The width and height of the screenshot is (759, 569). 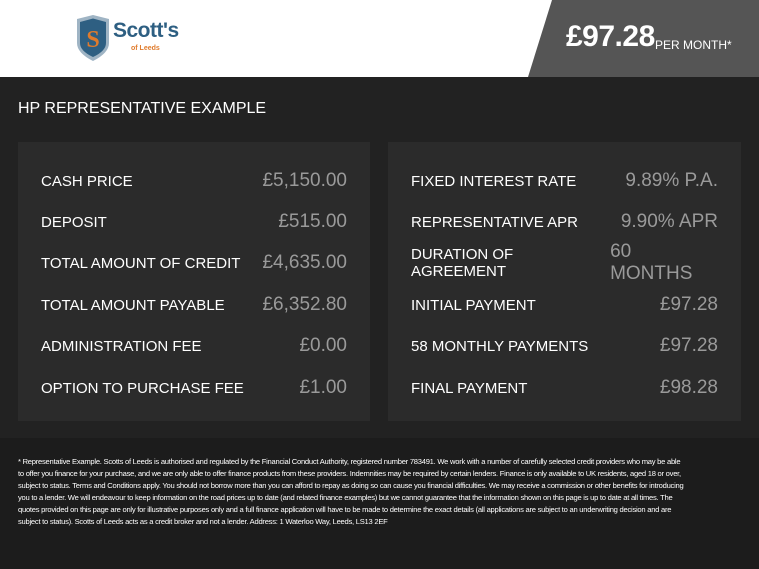 What do you see at coordinates (564, 304) in the screenshot?
I see `finance-row: INITIAL PAYMENT £97.28` at bounding box center [564, 304].